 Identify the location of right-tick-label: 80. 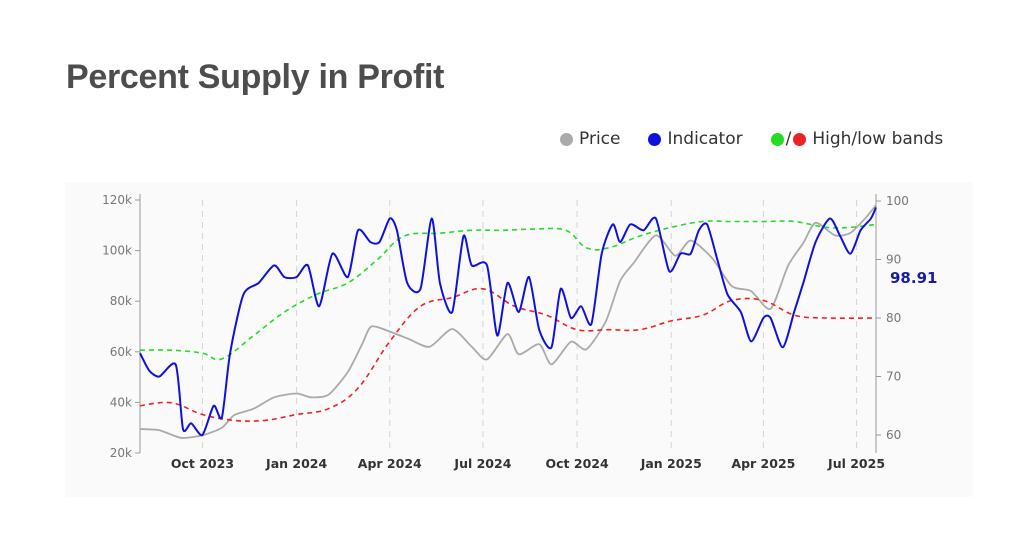
(893, 318).